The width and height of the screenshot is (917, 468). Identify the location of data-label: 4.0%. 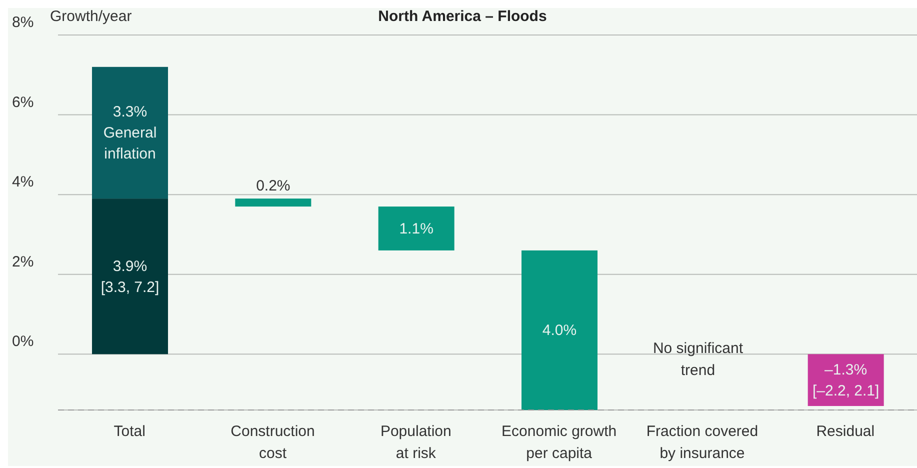
(559, 331).